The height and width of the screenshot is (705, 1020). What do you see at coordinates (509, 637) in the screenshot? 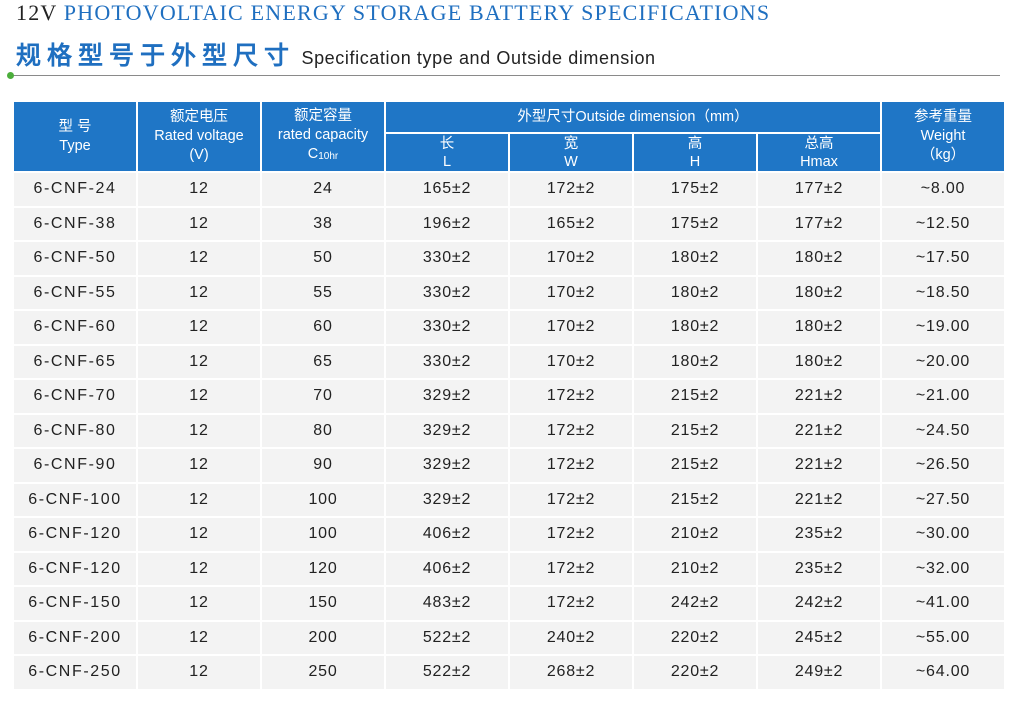
I see `table-row: 6-CNF-200 12 200 522±2 240±2 220±2 245±2 ~55.00` at bounding box center [509, 637].